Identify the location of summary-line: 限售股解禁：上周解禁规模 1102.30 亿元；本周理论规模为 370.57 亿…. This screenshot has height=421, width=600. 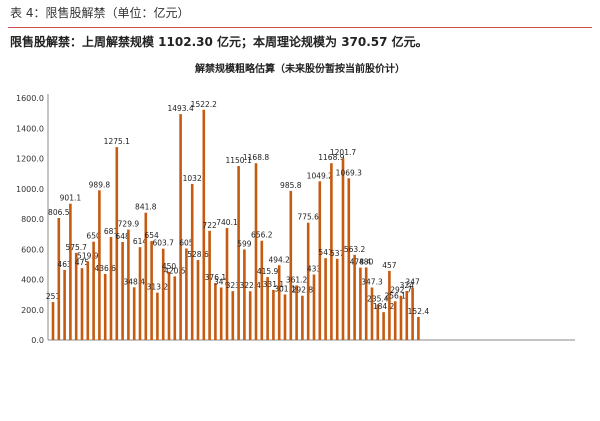
(219, 42).